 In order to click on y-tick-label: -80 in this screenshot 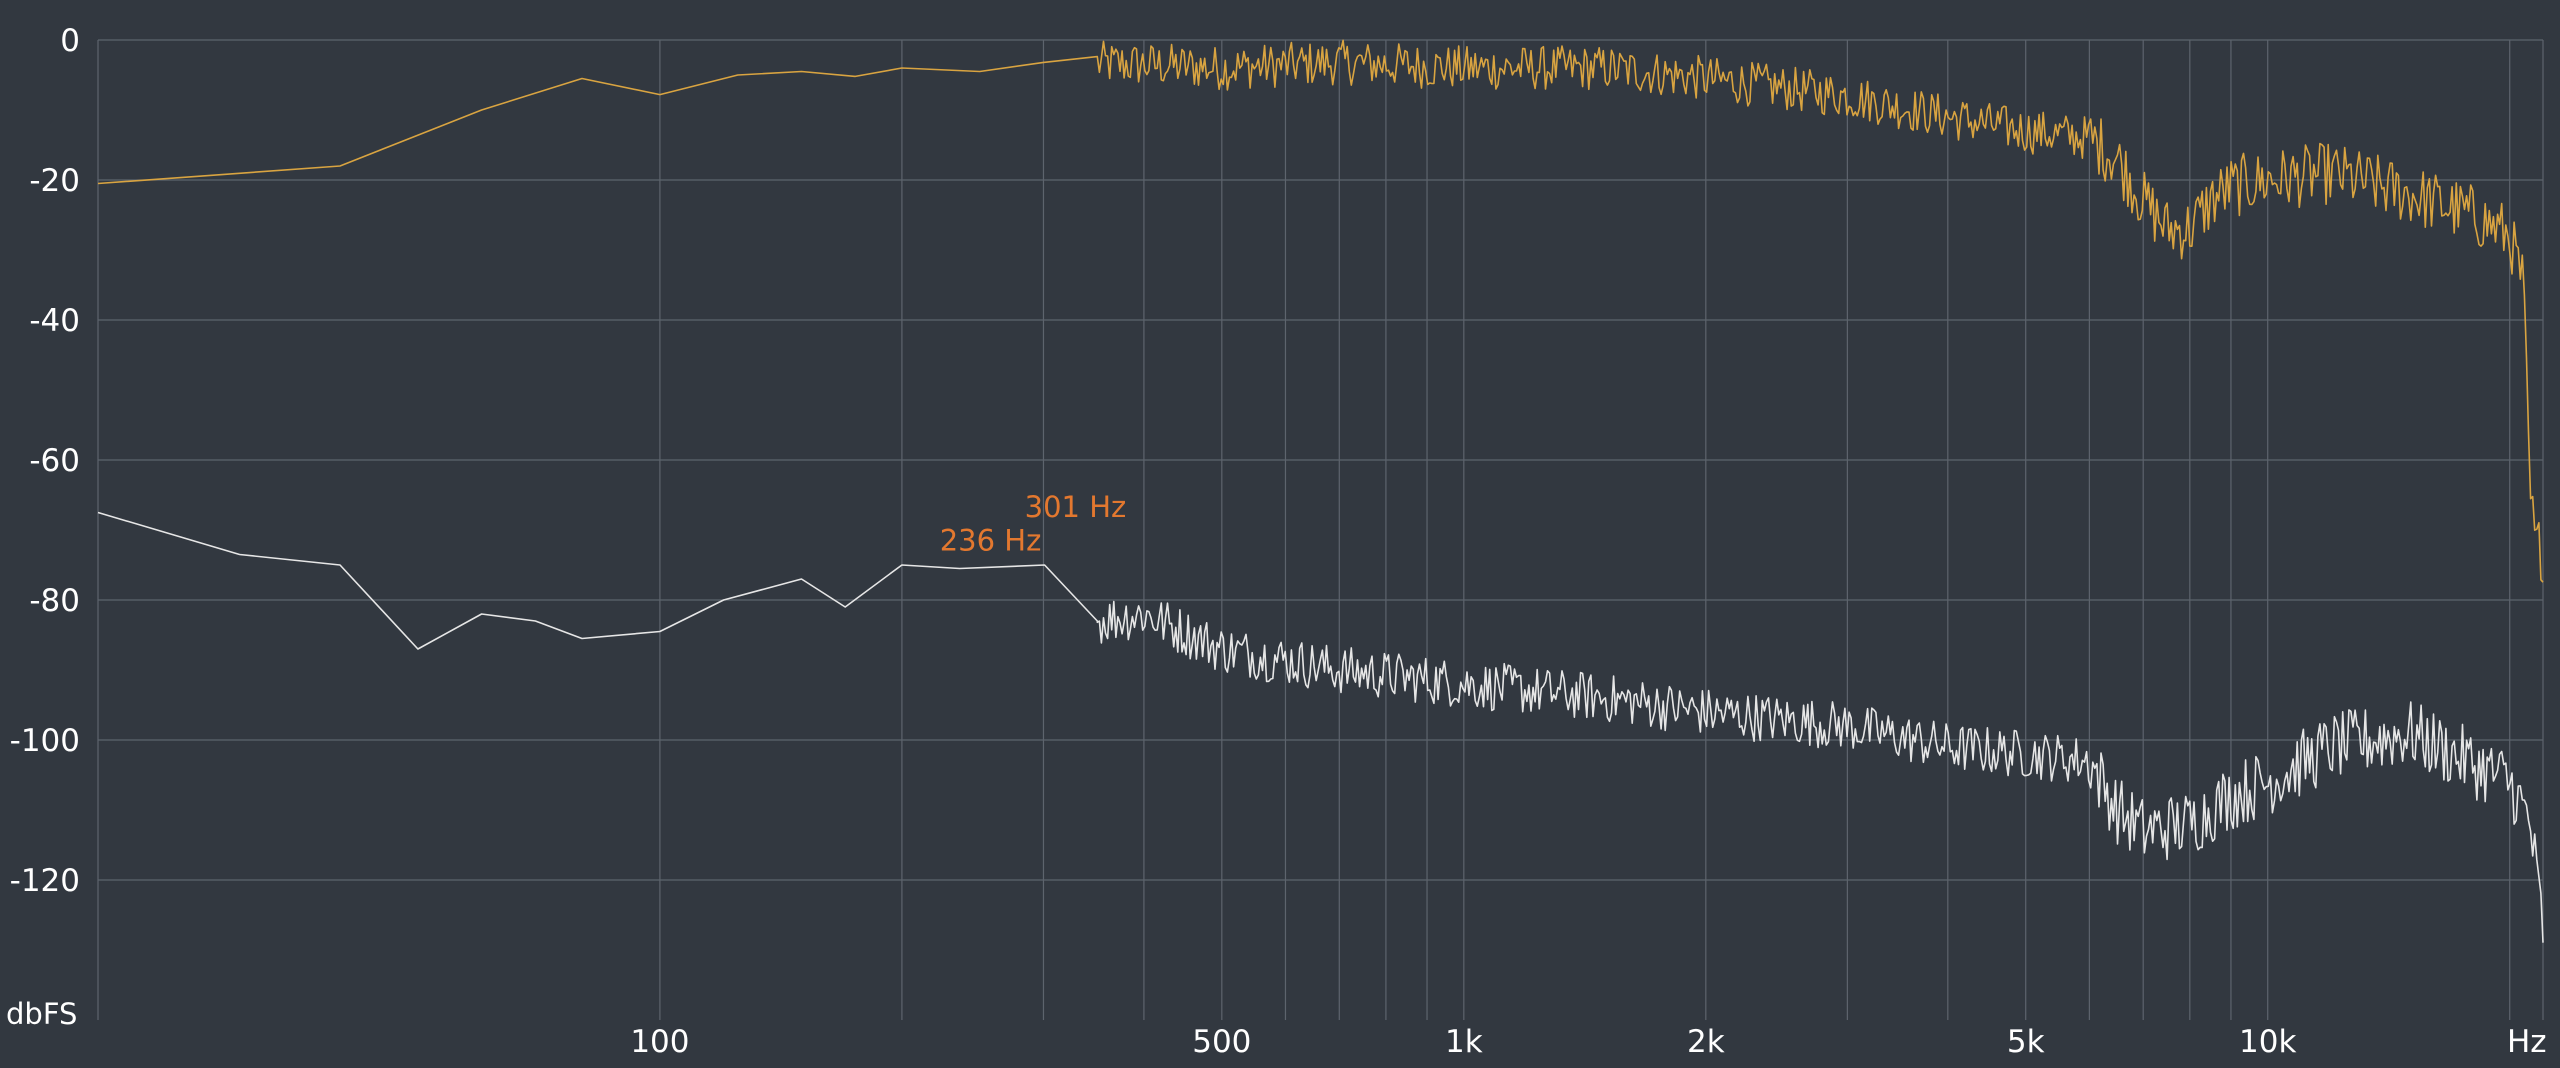, I will do `click(54, 601)`.